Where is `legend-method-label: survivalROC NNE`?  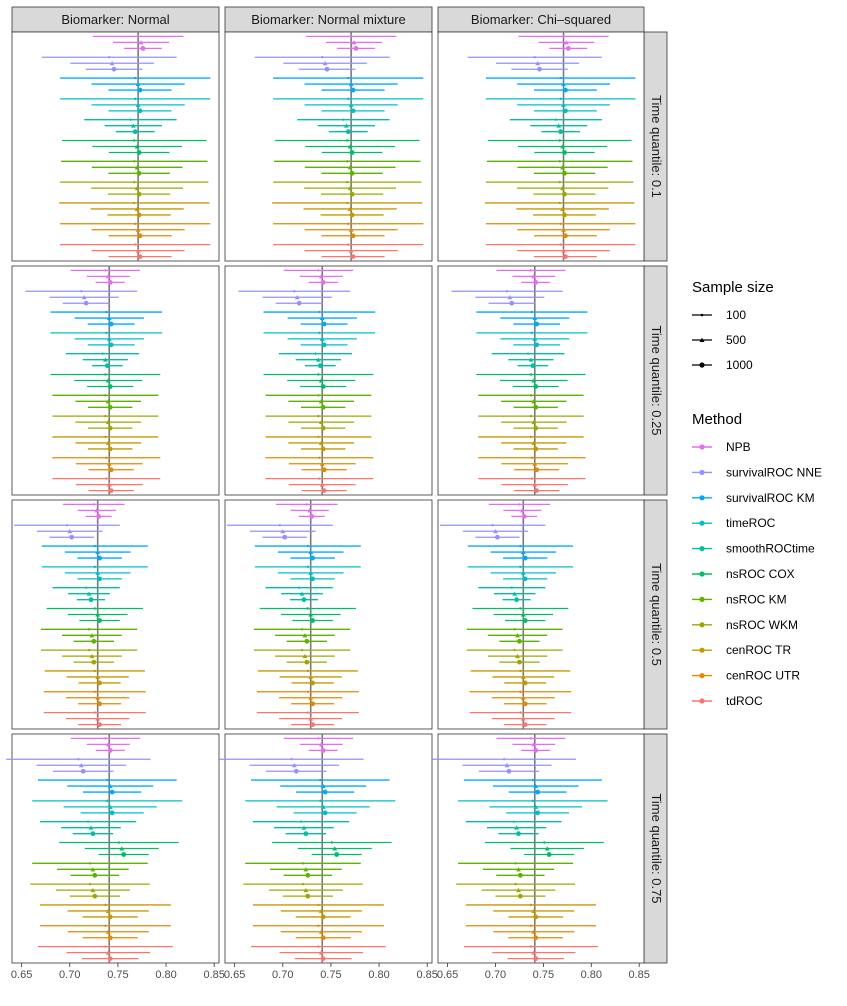
legend-method-label: survivalROC NNE is located at coordinates (774, 472).